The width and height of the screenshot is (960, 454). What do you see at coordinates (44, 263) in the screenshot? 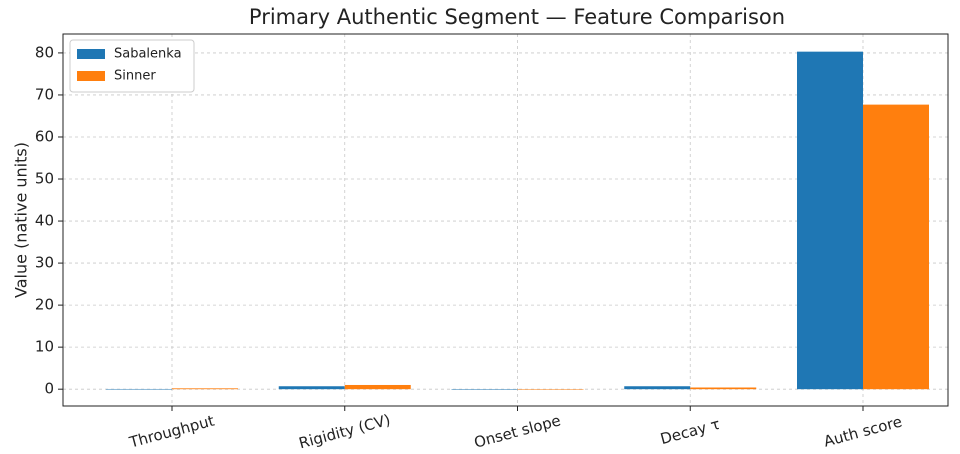
I see `y-tick-label: 30` at bounding box center [44, 263].